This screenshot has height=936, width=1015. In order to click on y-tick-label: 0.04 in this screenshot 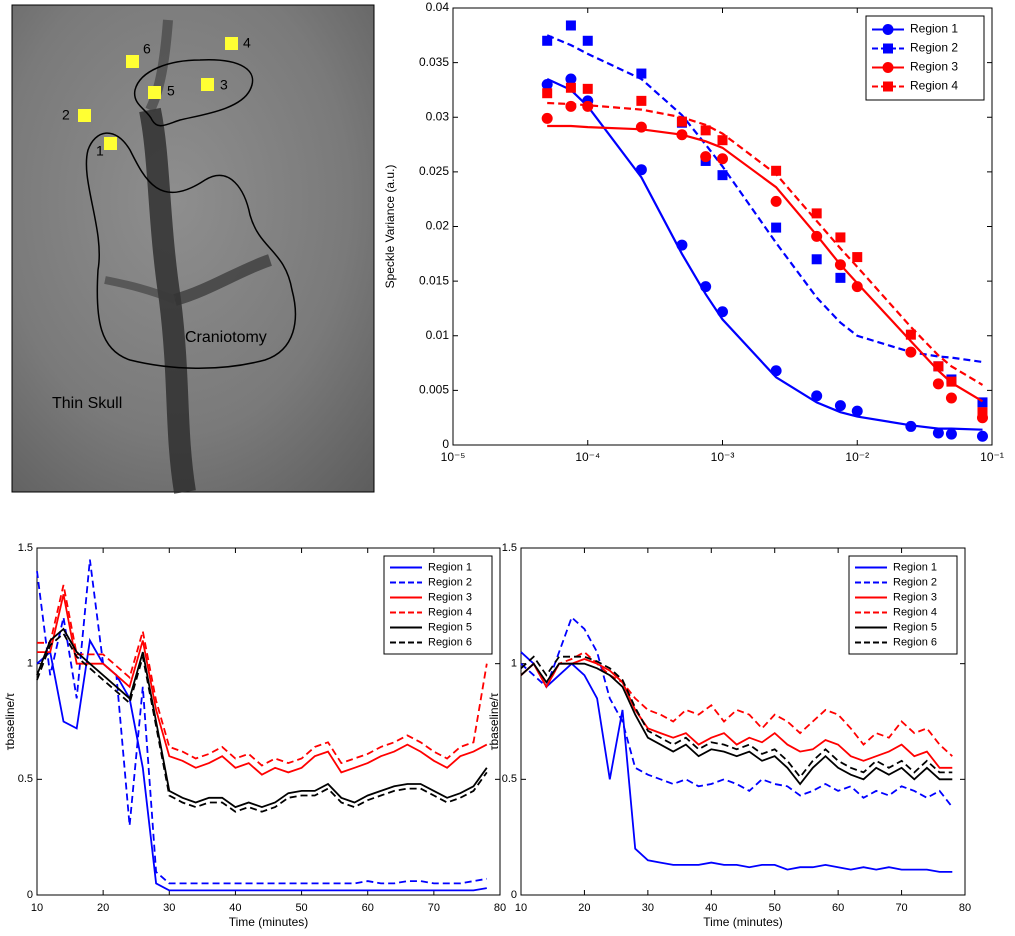, I will do `click(438, 7)`.